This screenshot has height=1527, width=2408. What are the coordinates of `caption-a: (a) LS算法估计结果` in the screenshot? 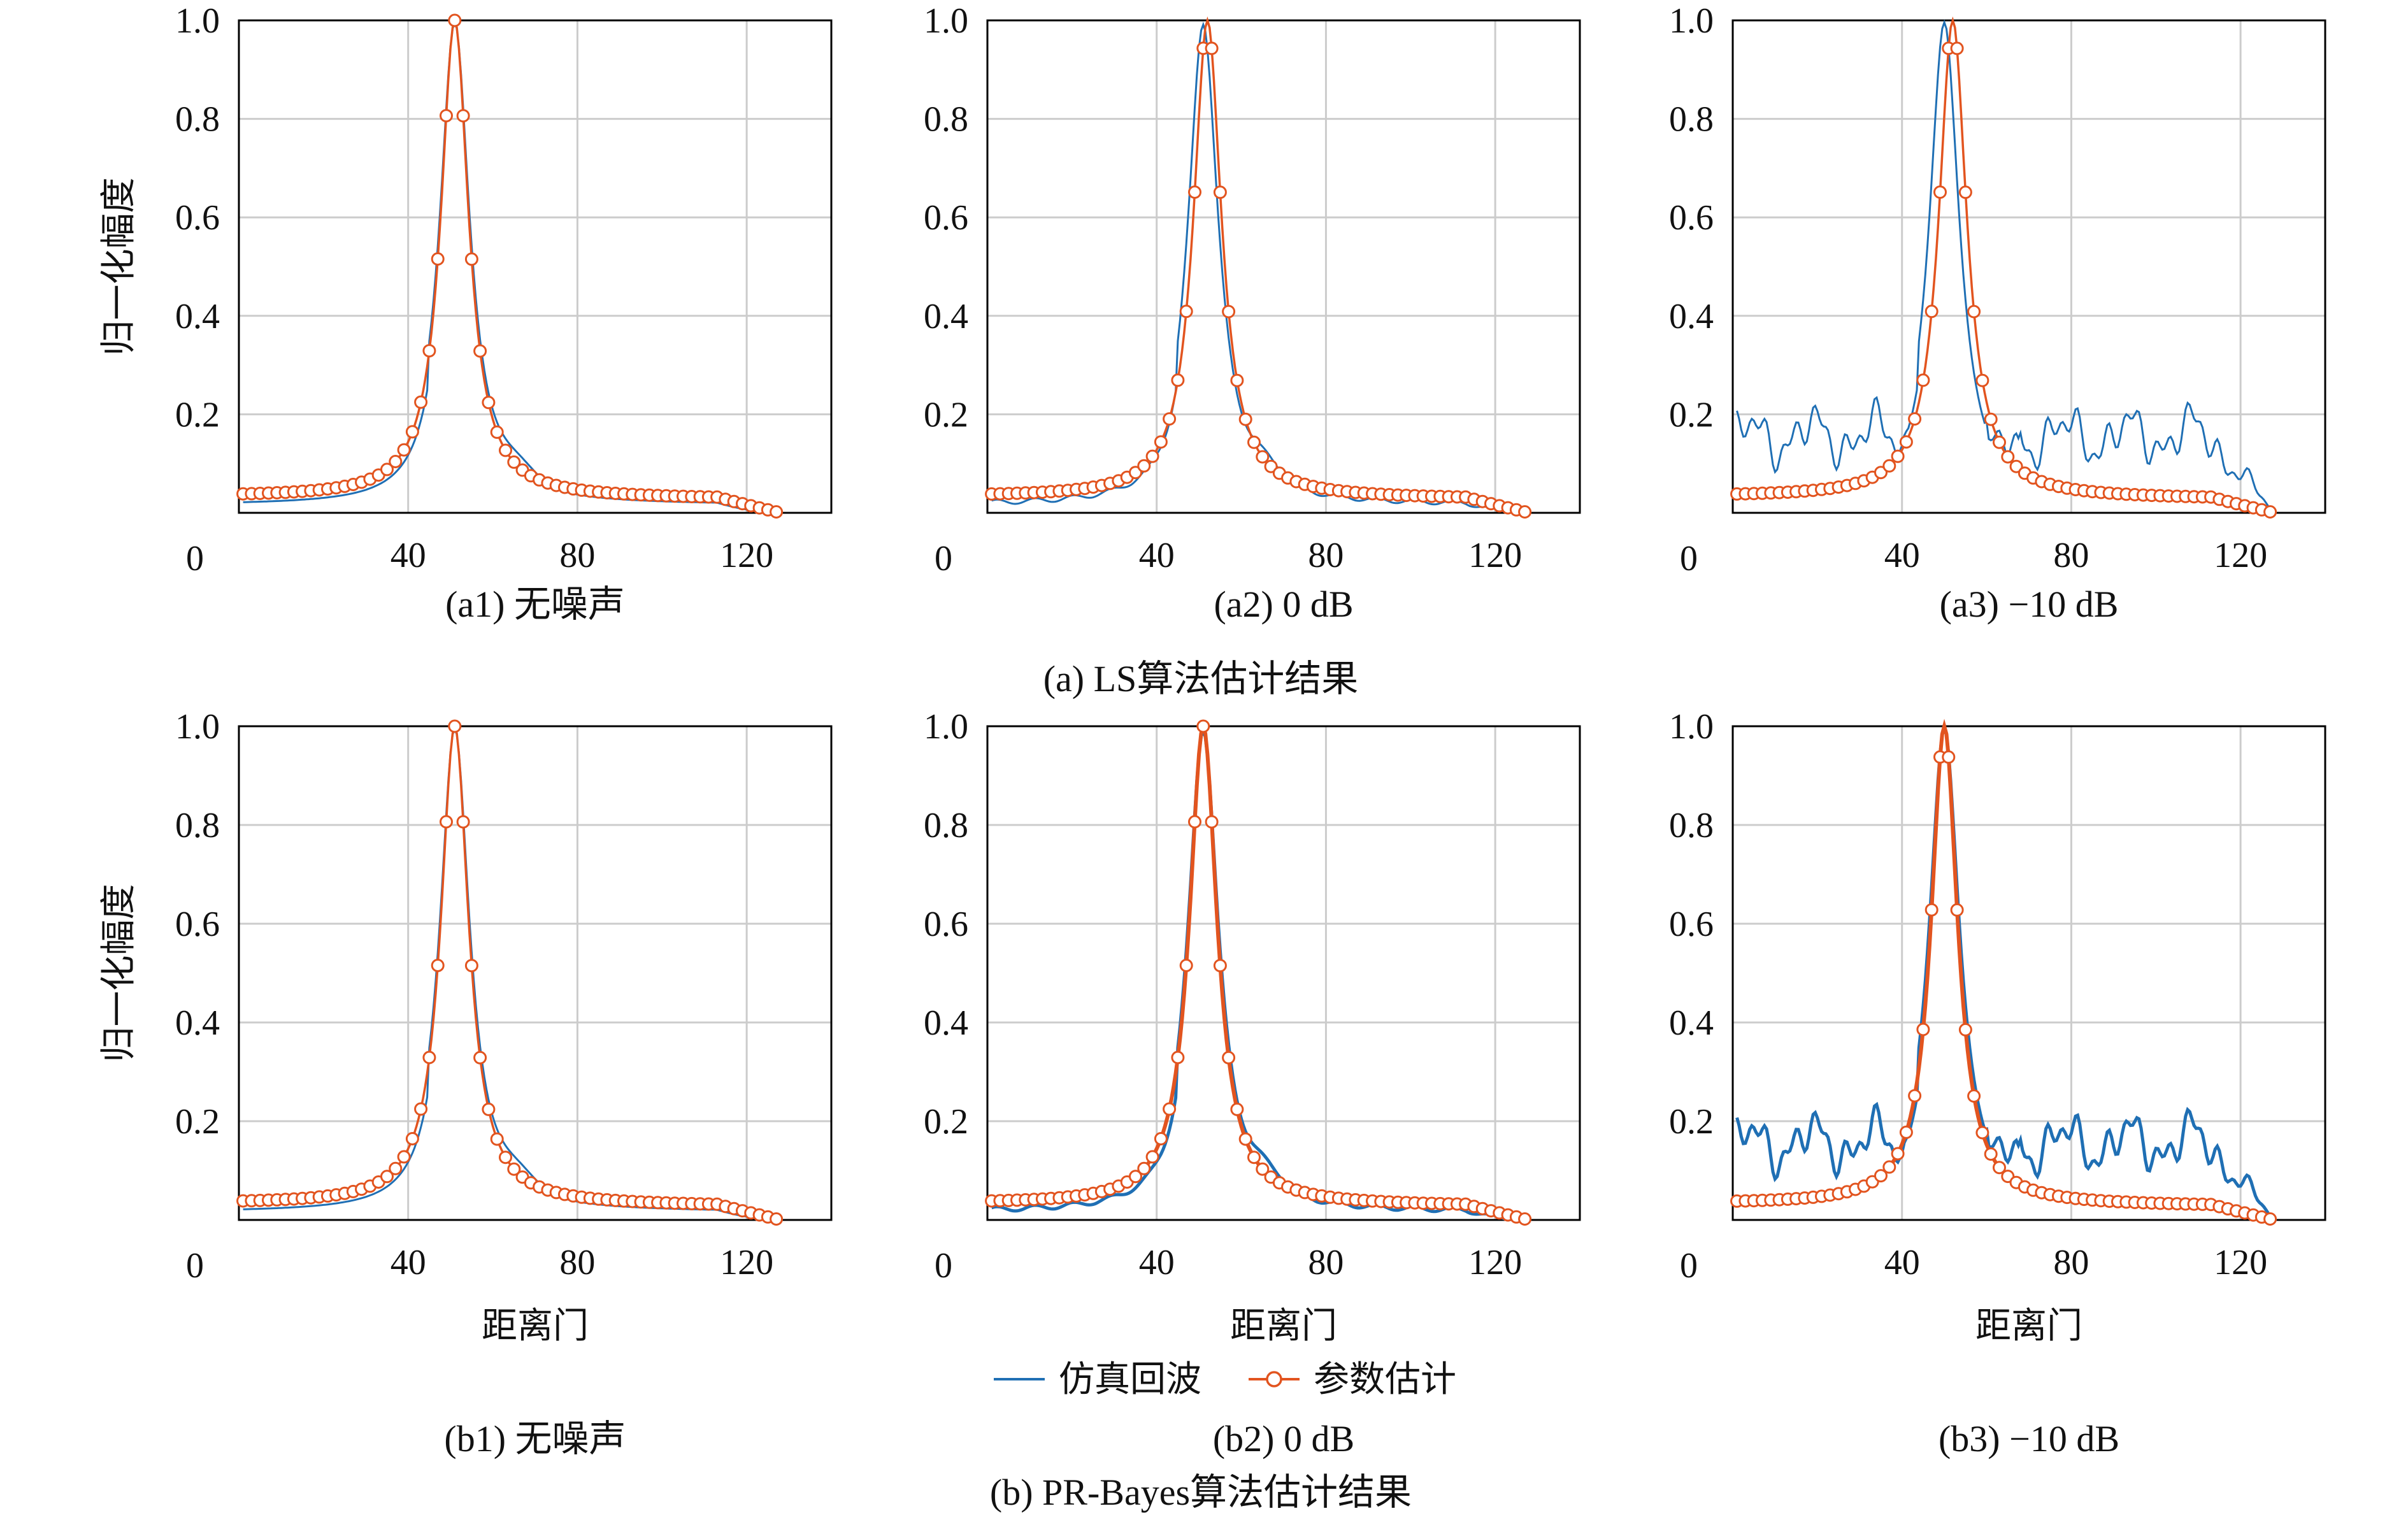 It's located at (1201, 678).